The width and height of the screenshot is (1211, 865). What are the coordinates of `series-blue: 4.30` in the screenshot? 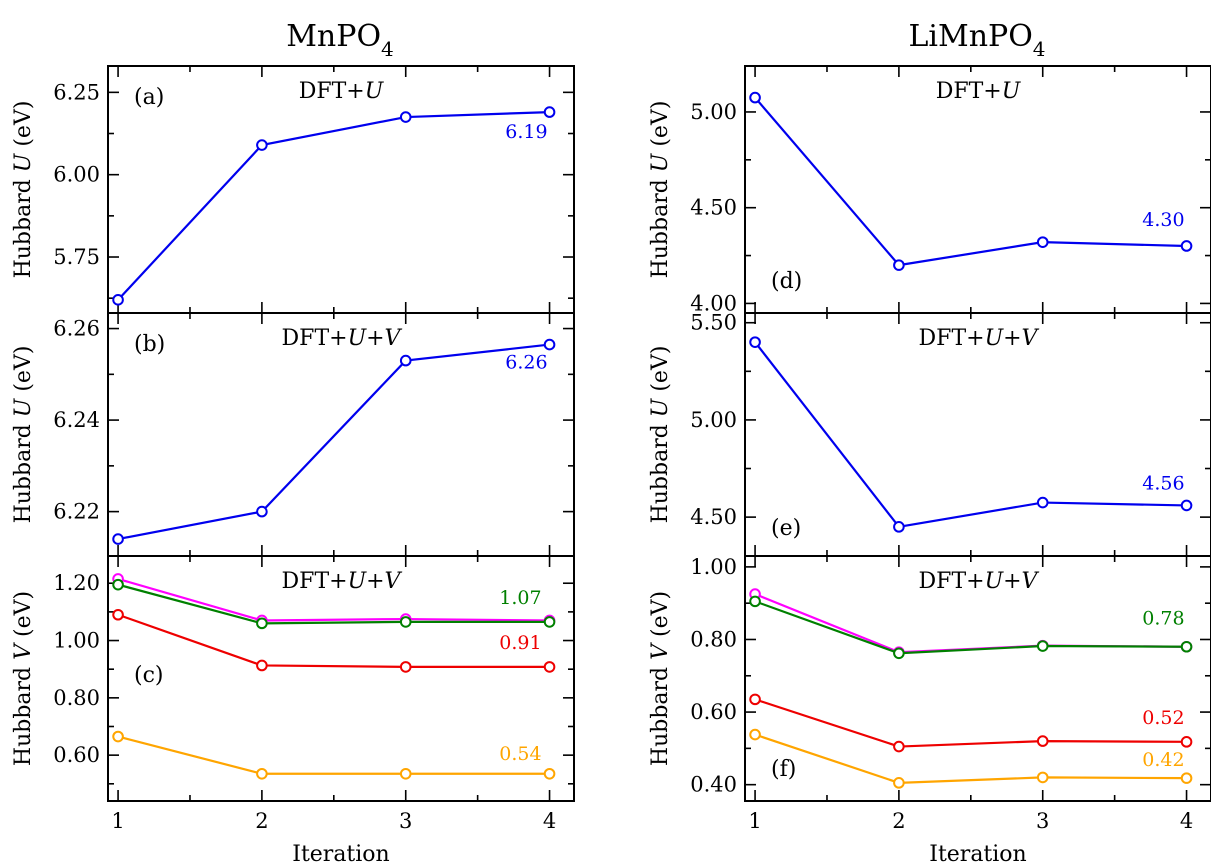 It's located at (971, 181).